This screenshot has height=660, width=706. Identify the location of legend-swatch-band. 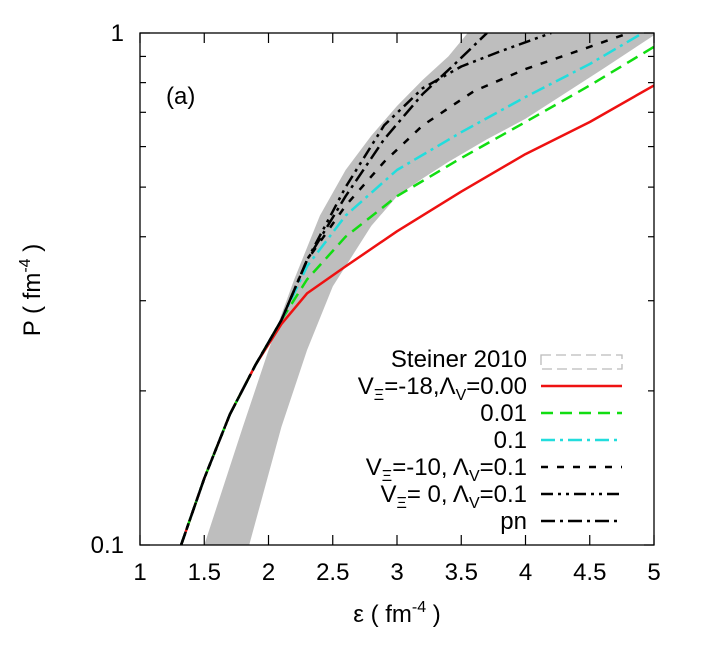
(581, 362).